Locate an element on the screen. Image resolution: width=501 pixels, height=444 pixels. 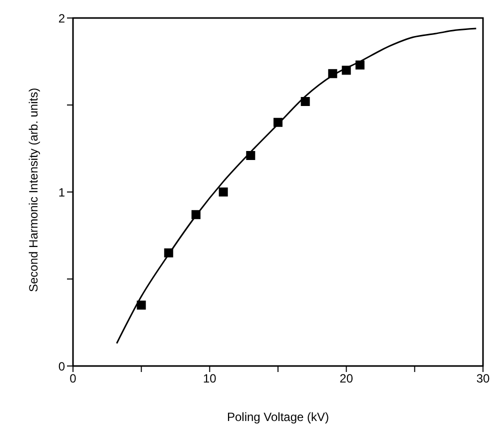
y-axis-title: Second Harmonic Intensity (arb. units) is located at coordinates (33, 190).